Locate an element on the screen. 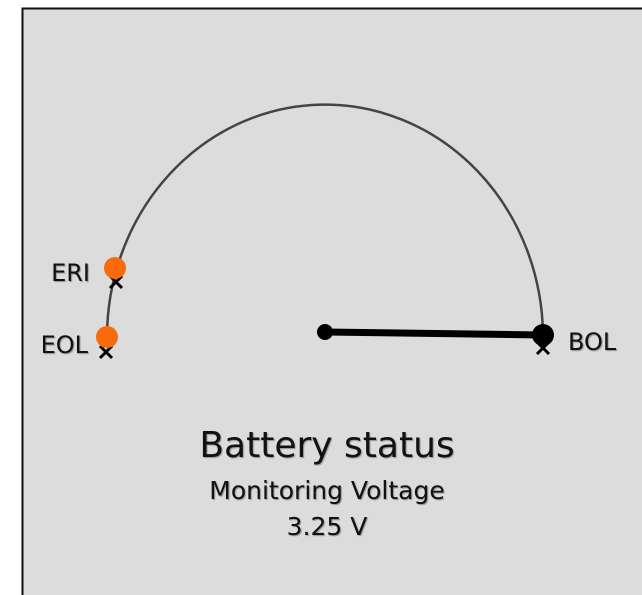 The height and width of the screenshot is (595, 642). status-title: Battery status is located at coordinates (326, 445).